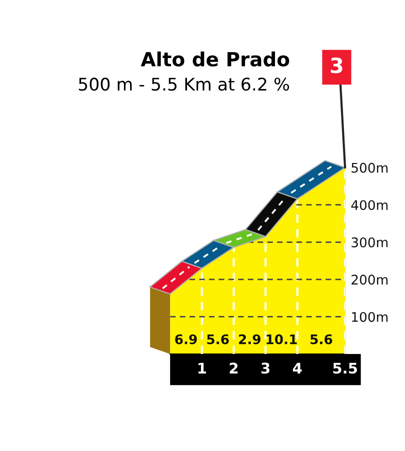 This screenshot has height=451, width=405. I want to click on y-tick-label: 200m, so click(370, 279).